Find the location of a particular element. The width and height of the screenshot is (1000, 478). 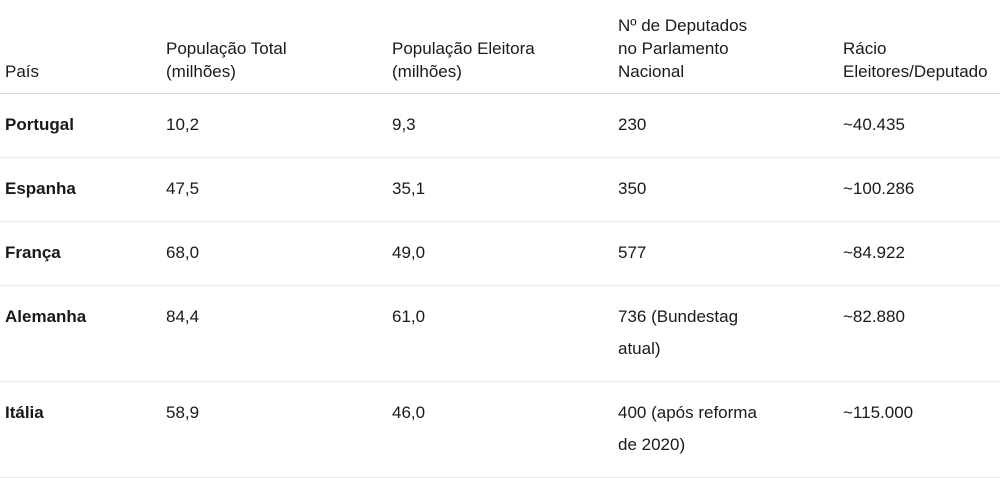

data-cell: 350 is located at coordinates (730, 189).